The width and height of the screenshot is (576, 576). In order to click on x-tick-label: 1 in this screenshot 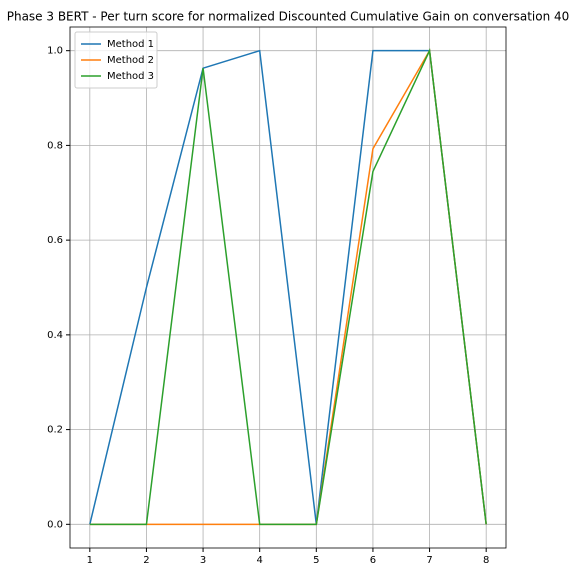, I will do `click(90, 560)`.